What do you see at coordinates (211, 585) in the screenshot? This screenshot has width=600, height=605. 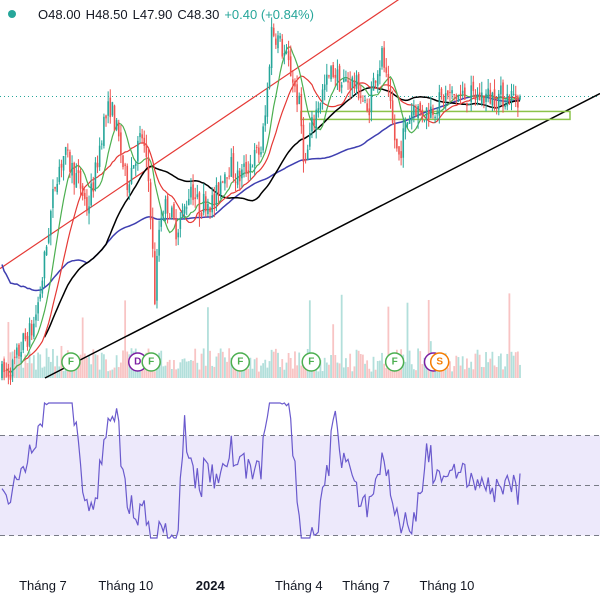 I see `x-tick-label: 2024` at bounding box center [211, 585].